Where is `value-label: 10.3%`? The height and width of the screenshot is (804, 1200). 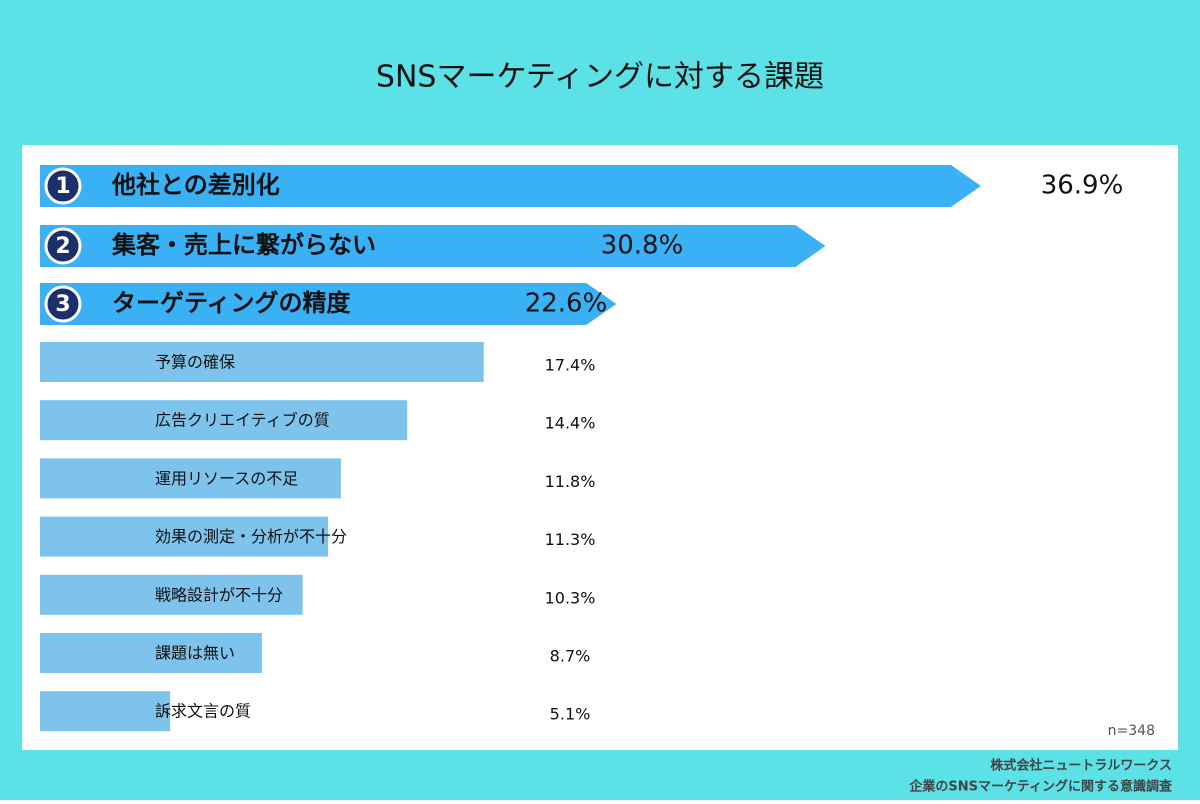 value-label: 10.3% is located at coordinates (570, 597).